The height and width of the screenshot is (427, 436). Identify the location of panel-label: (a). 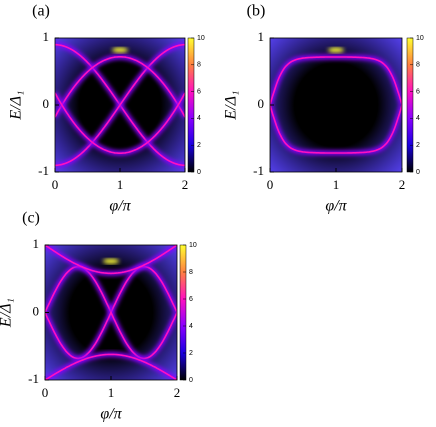
(41, 11).